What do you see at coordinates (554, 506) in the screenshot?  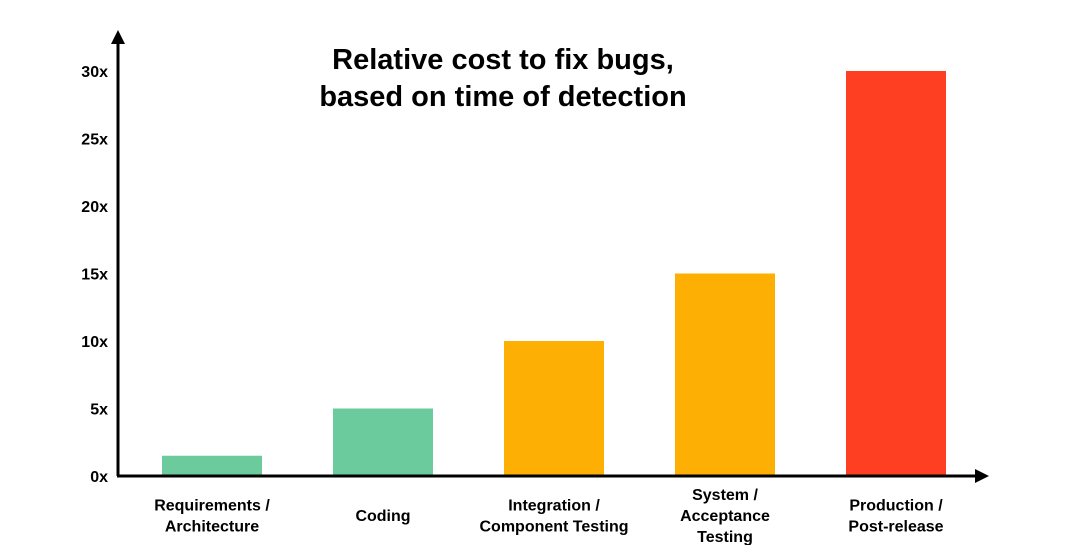 I see `category-label: Integration /` at bounding box center [554, 506].